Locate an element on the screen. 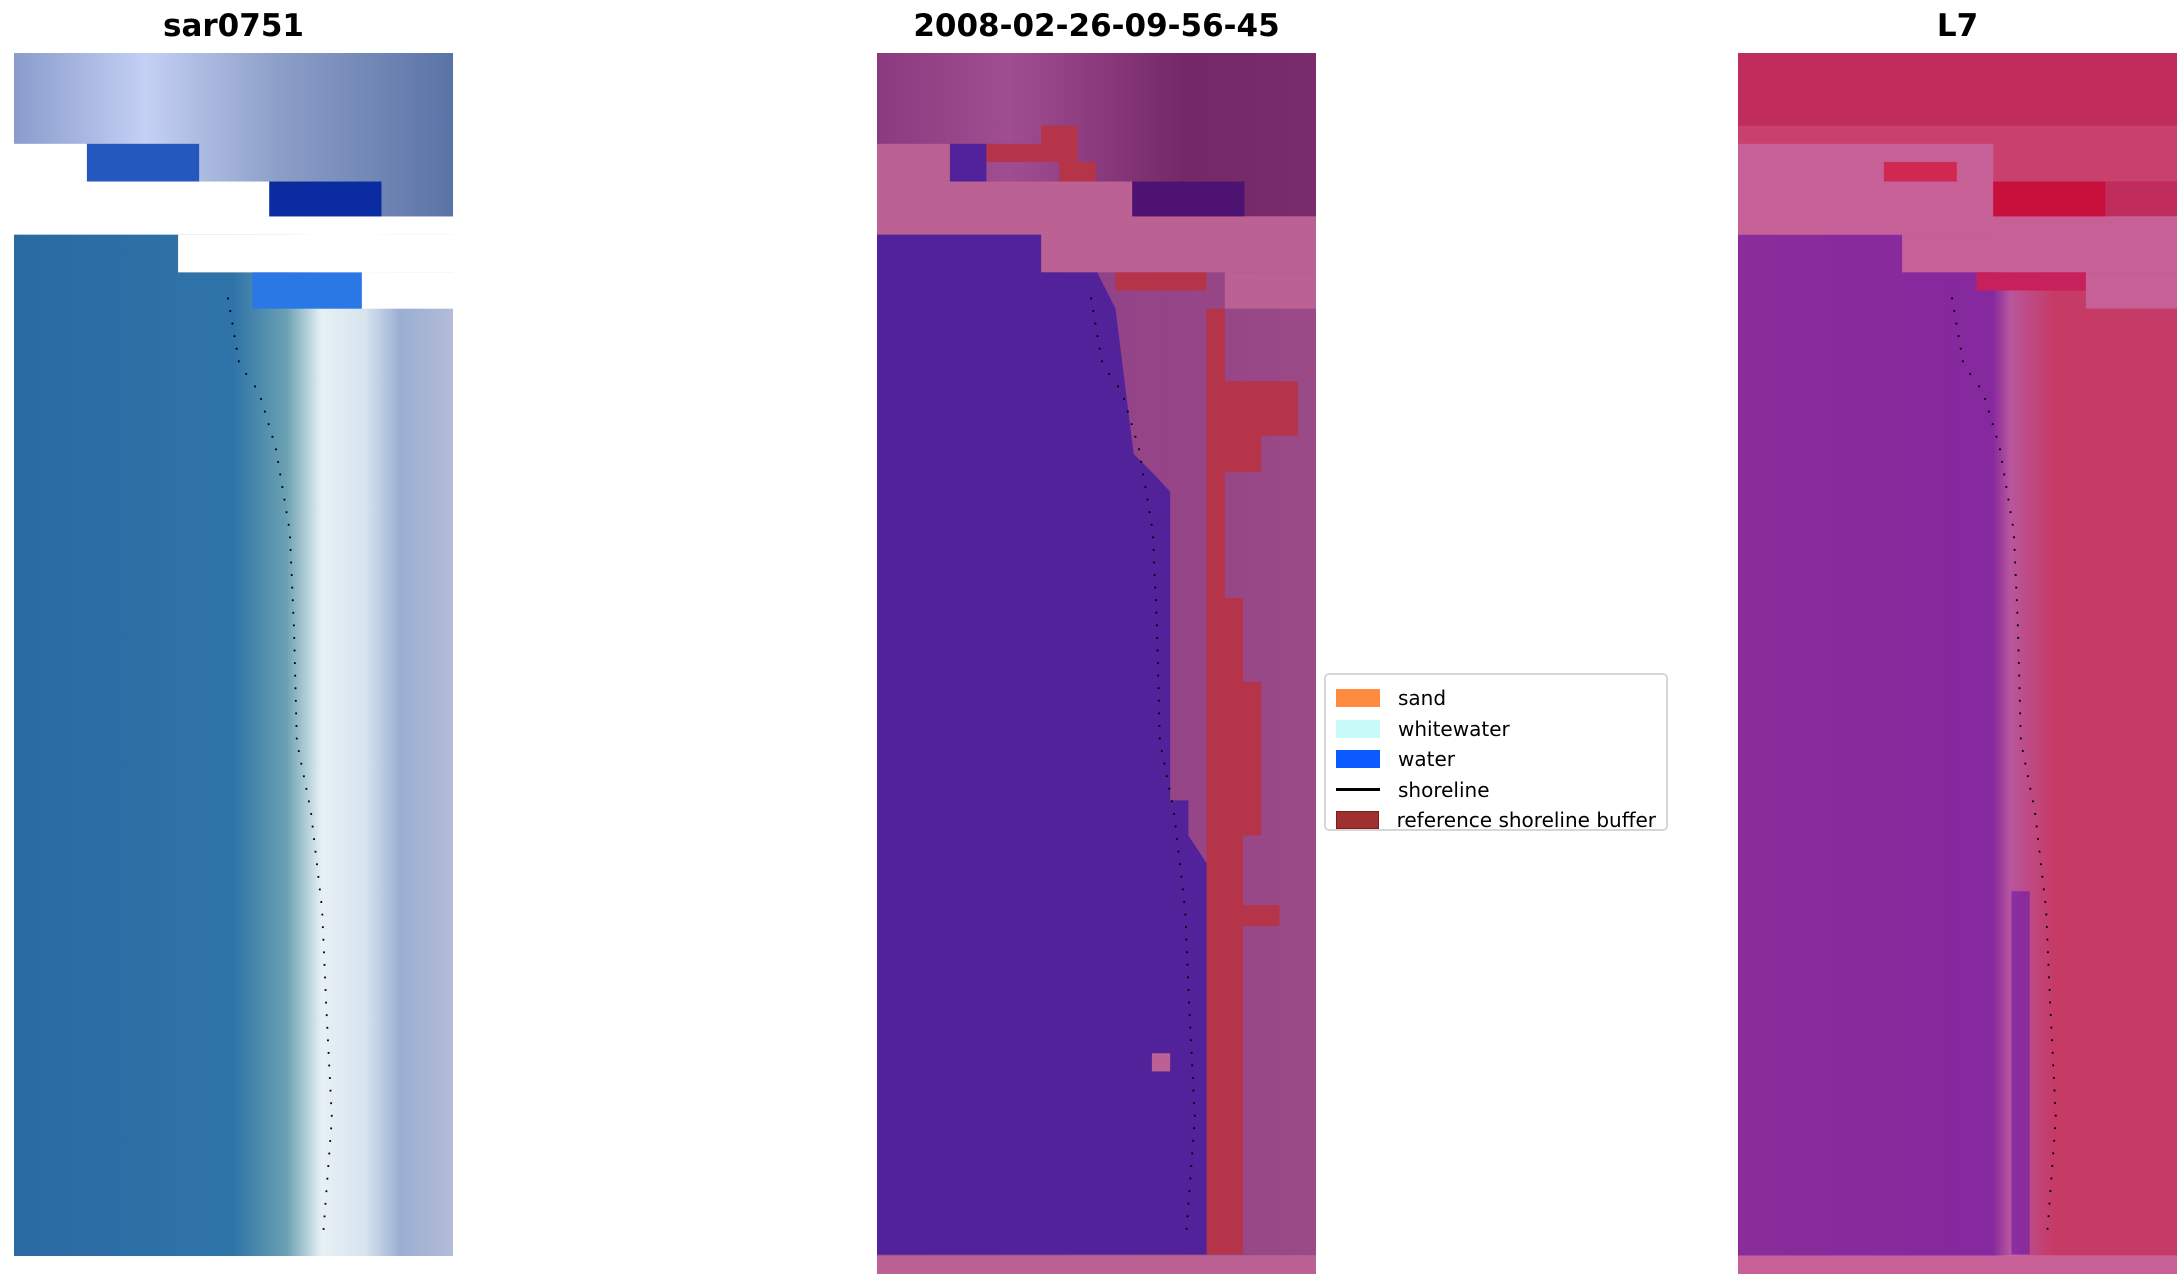  reference-buffer-swatch is located at coordinates (1357, 820).